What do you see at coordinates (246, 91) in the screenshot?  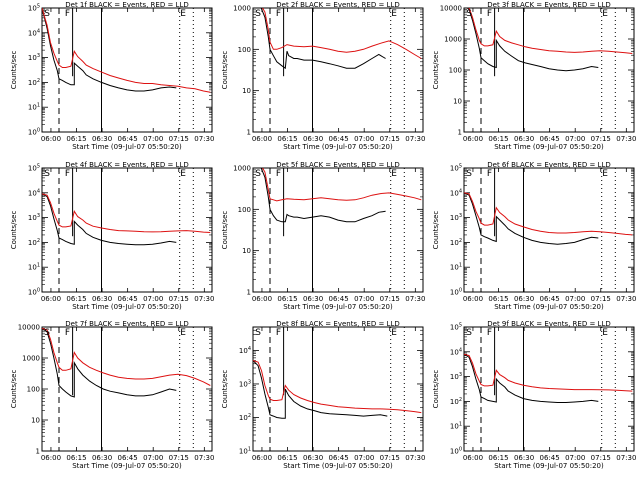 I see `y-tick-label: 10` at bounding box center [246, 91].